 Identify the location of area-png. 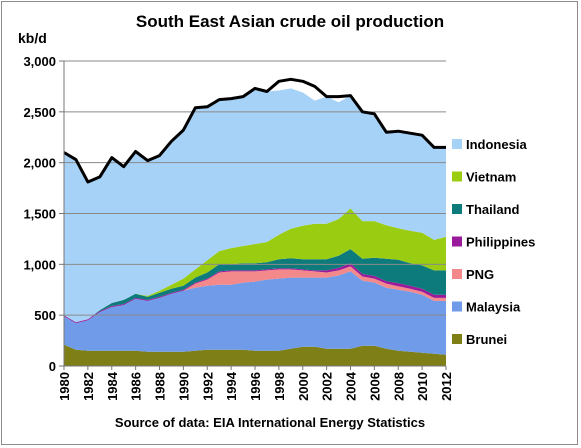
(255, 295).